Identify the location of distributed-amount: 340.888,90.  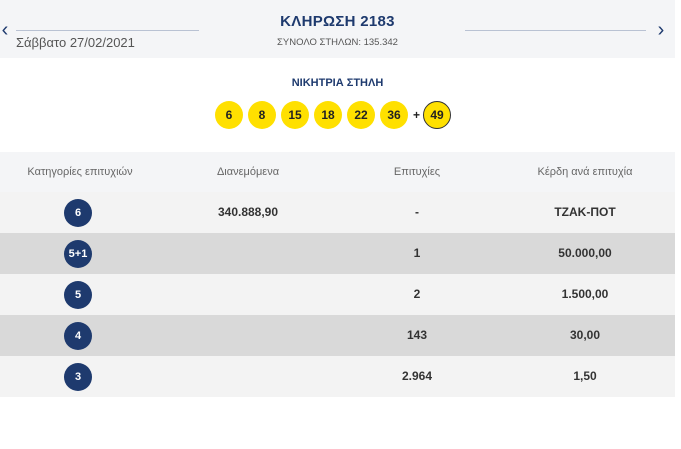
(248, 212).